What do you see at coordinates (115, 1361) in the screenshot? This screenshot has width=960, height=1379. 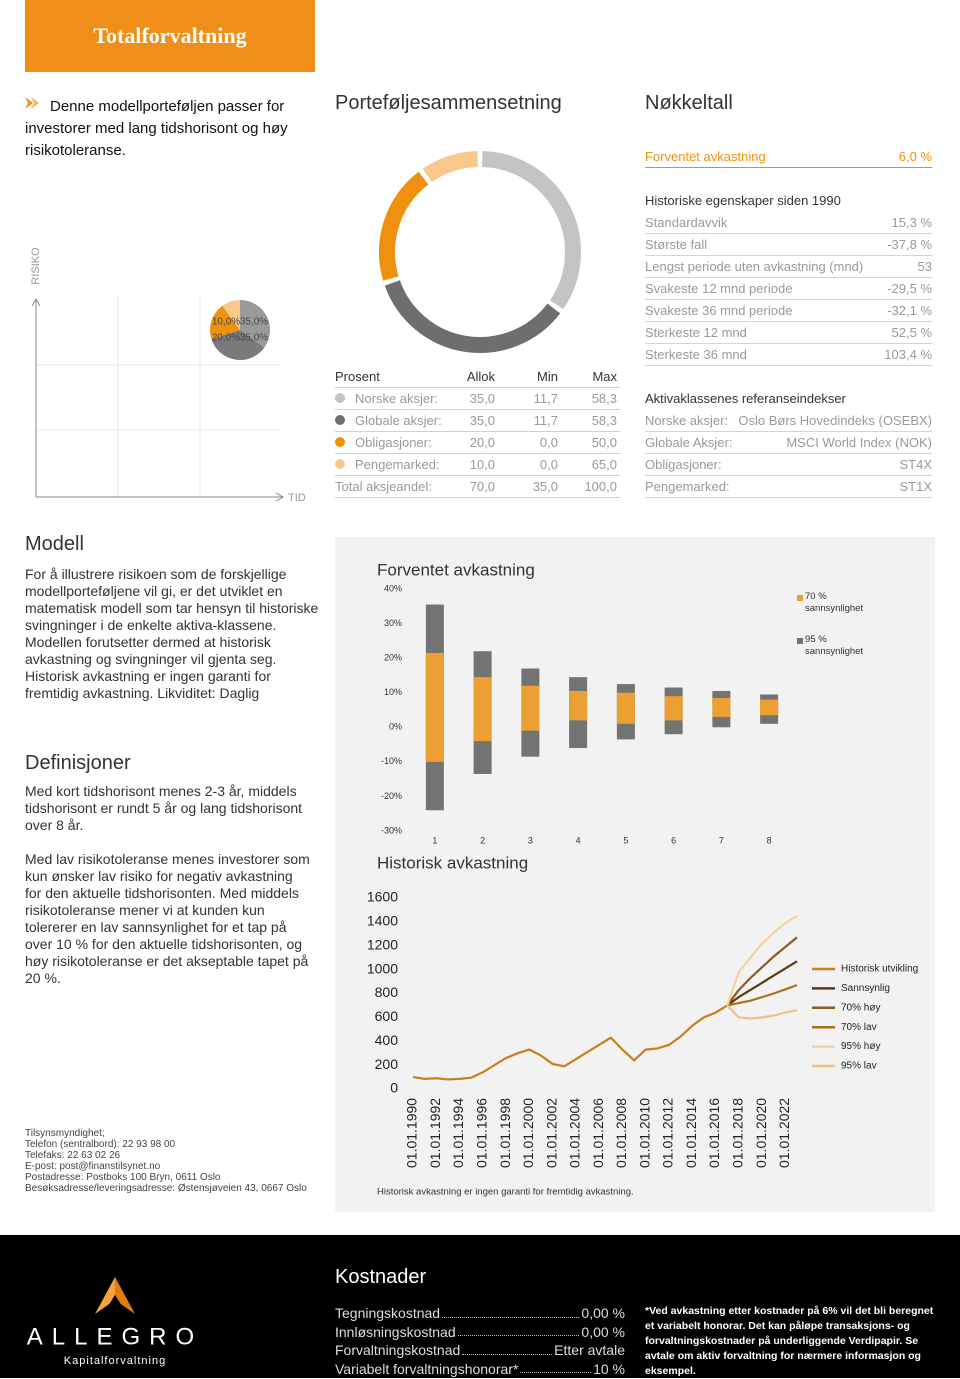 I see `logo-tagline: Kapitalforvaltning` at bounding box center [115, 1361].